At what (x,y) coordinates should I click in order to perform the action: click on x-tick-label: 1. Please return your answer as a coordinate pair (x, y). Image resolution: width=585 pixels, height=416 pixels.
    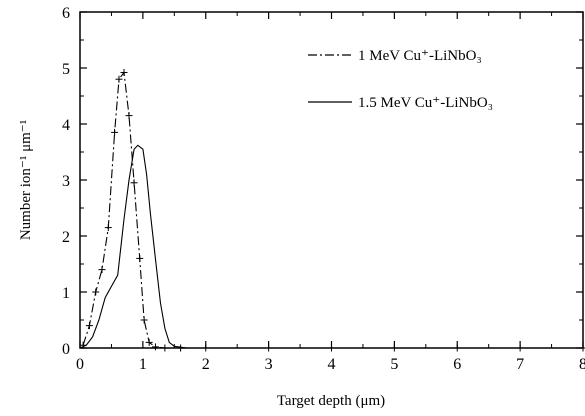
    Looking at the image, I should click on (143, 364).